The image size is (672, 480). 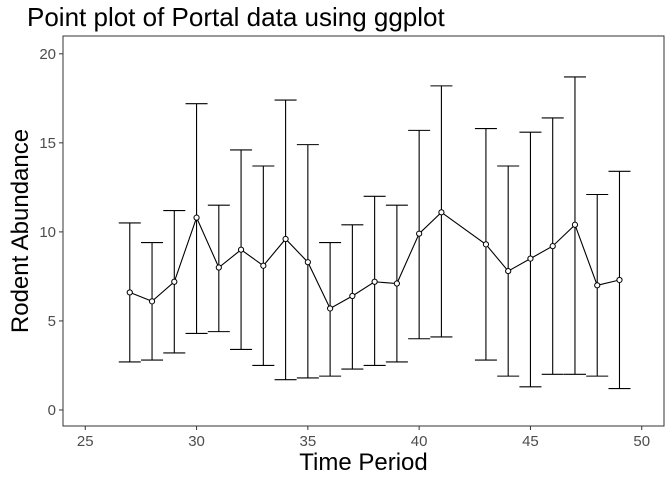 I want to click on x-tick-label: 40, so click(x=419, y=441).